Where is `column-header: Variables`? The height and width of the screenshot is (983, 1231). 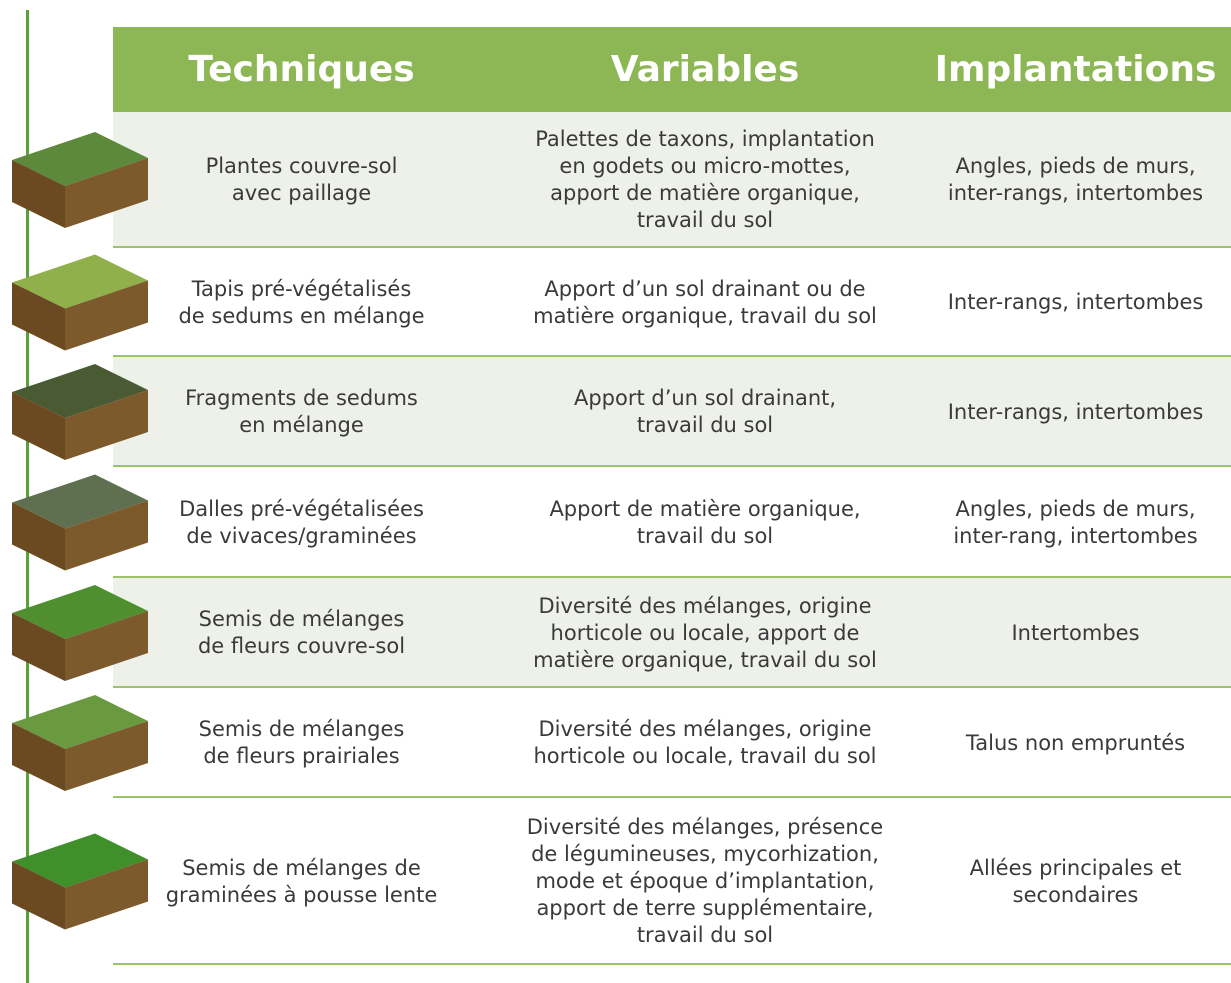
column-header: Variables is located at coordinates (705, 69).